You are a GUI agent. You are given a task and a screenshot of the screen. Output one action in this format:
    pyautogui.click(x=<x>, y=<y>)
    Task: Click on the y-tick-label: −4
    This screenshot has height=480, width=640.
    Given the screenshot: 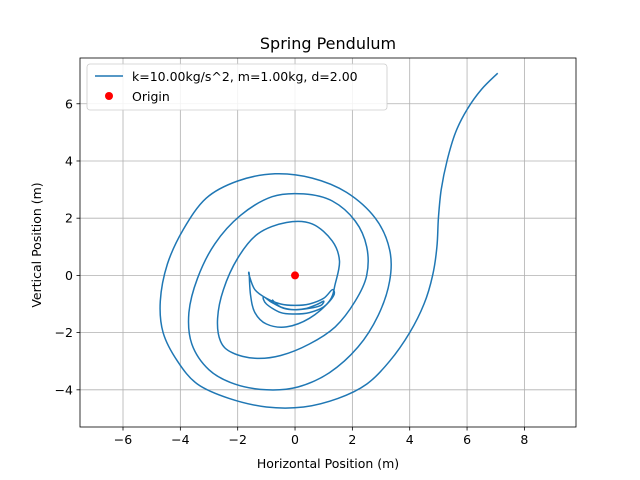 What is the action you would take?
    pyautogui.click(x=64, y=389)
    